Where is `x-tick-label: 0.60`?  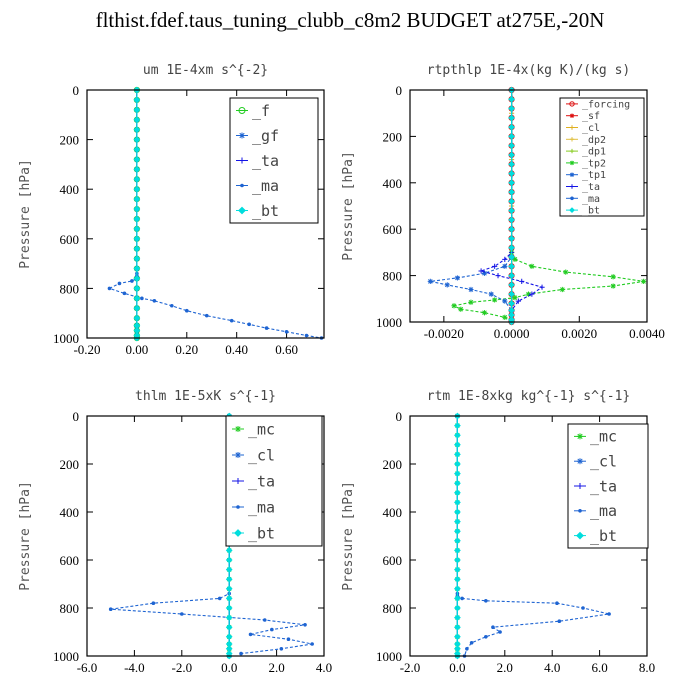 x-tick-label: 0.60 is located at coordinates (286, 349).